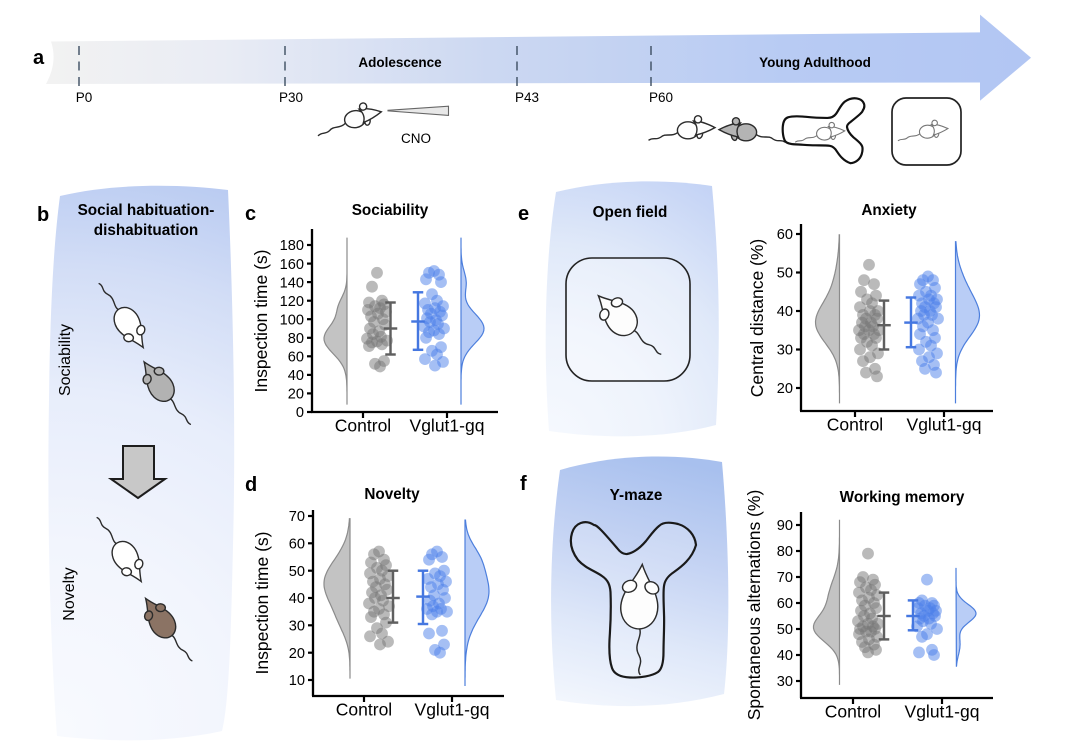 The image size is (1087, 753). I want to click on svg-text: b, so click(43, 215).